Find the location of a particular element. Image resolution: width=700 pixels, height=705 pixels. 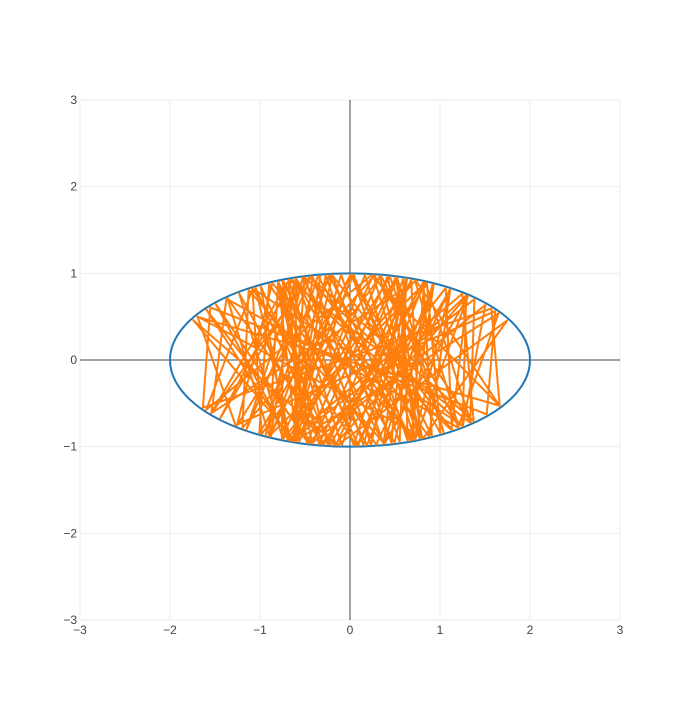

reflection-path-line is located at coordinates (350, 360).